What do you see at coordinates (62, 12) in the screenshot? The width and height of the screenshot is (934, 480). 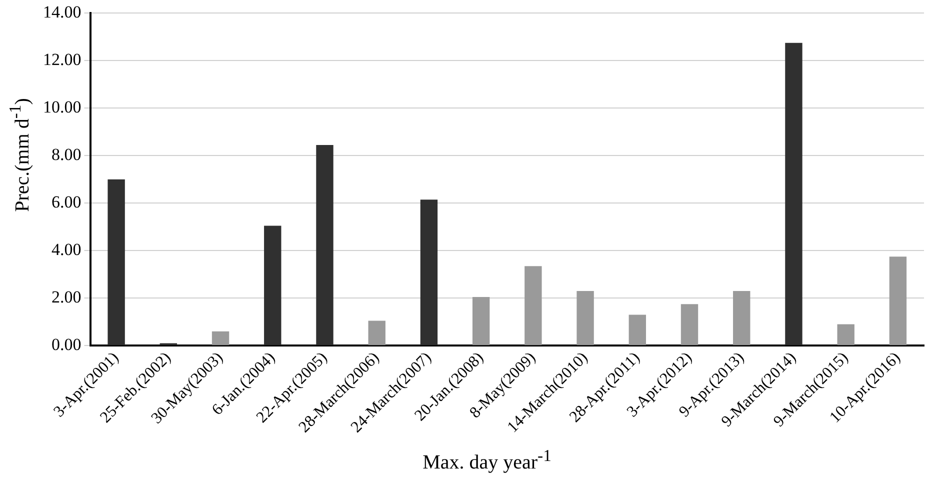 I see `y-tick-label: 14.00` at bounding box center [62, 12].